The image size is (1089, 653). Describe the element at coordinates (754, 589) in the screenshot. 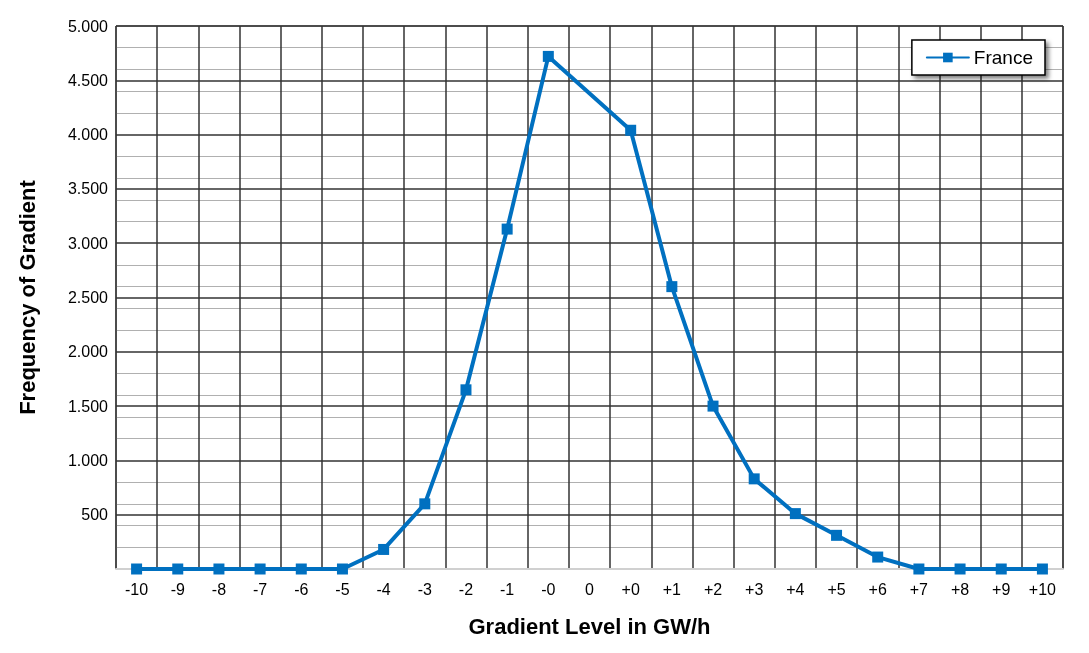

I see `x-tick-label: +3` at that location.